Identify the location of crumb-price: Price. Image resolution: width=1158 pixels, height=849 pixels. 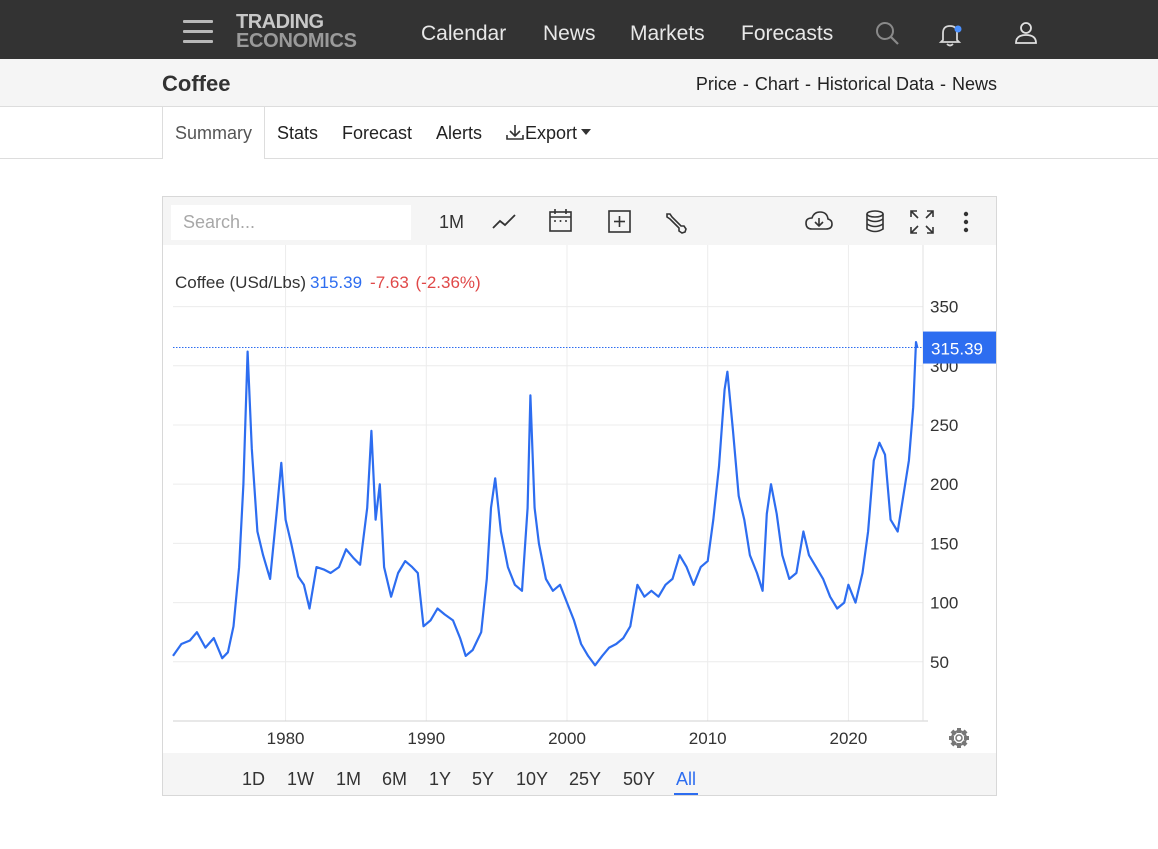
(716, 84).